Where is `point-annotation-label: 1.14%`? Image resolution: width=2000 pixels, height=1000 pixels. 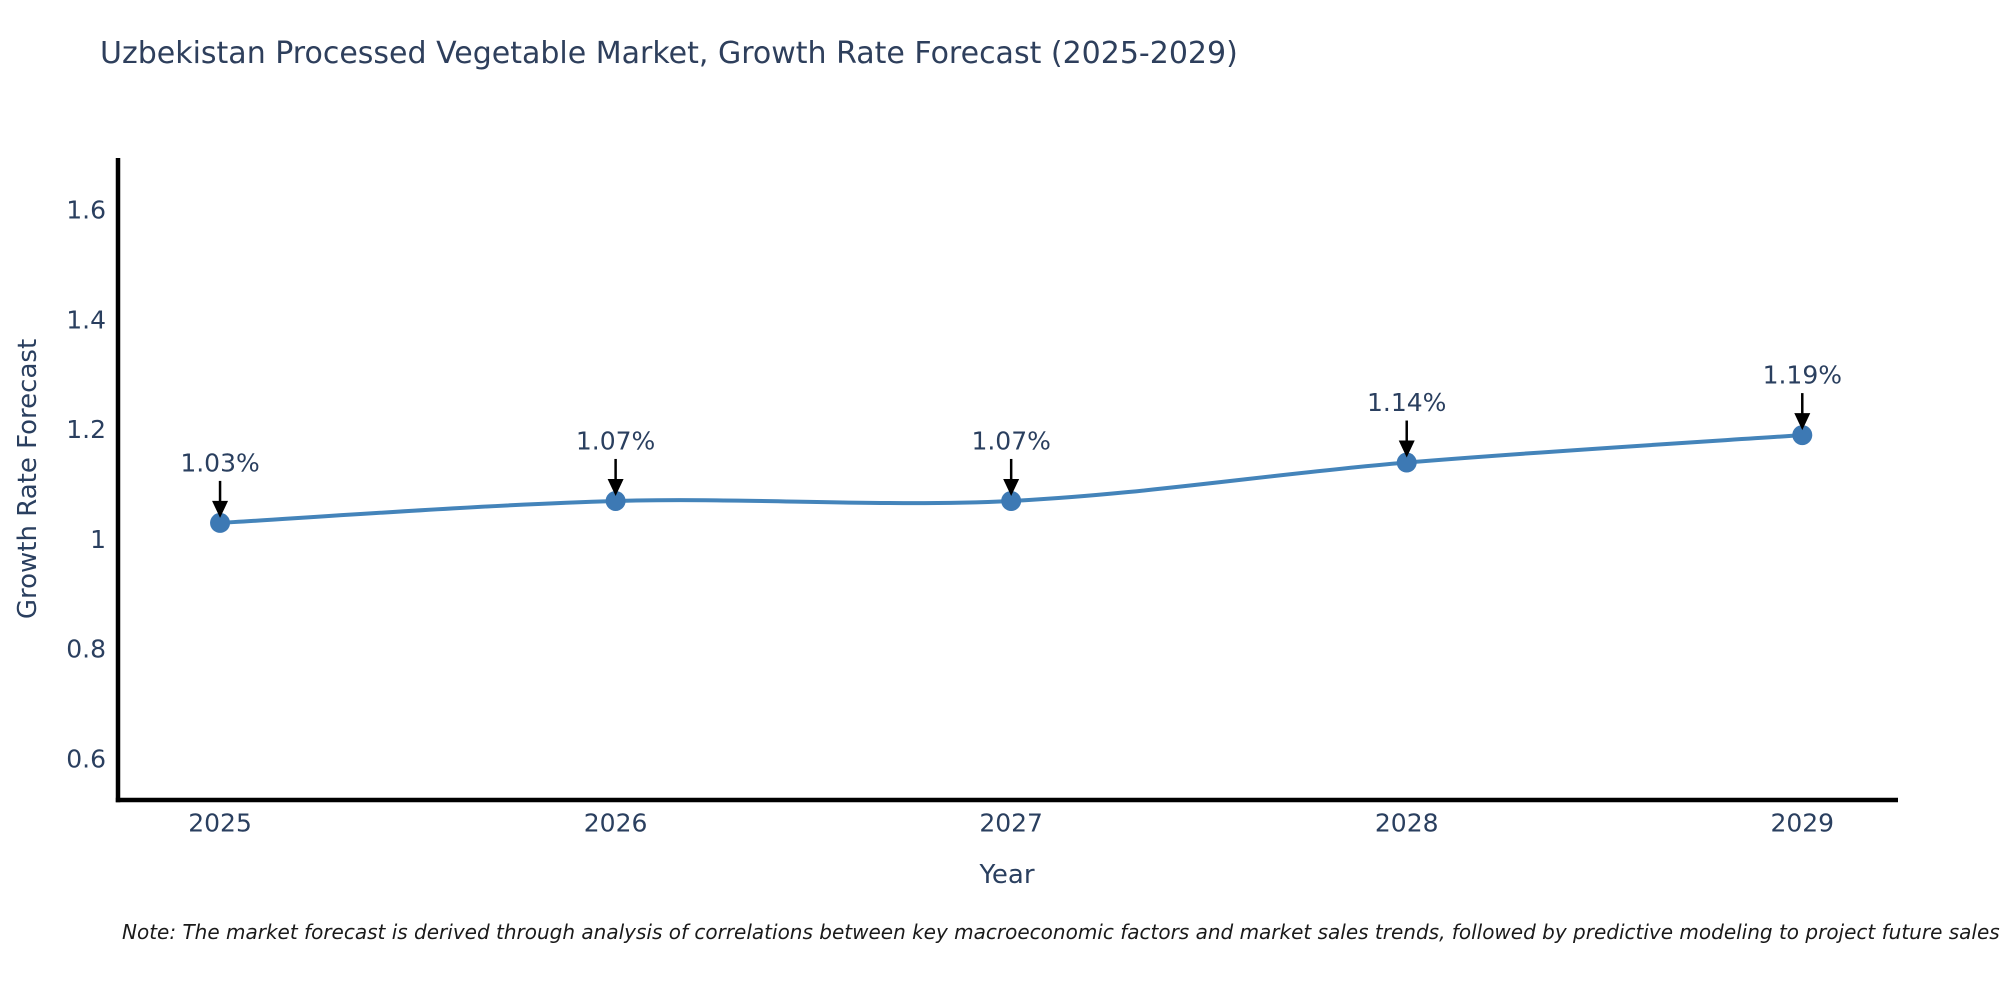 point-annotation-label: 1.14% is located at coordinates (1406, 402).